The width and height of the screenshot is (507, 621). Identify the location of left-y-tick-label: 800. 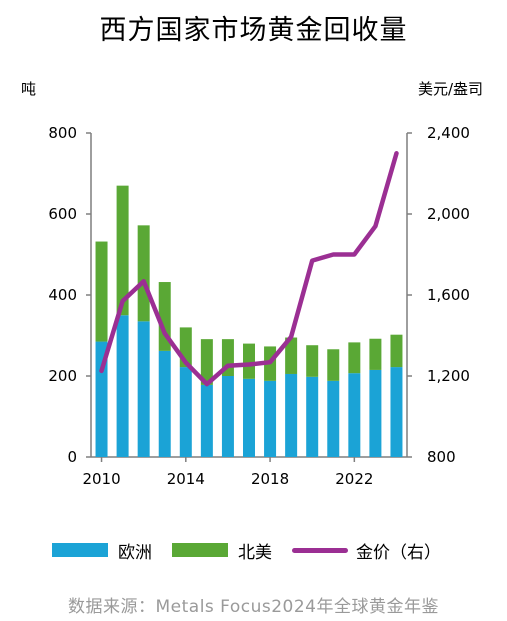
(62, 133).